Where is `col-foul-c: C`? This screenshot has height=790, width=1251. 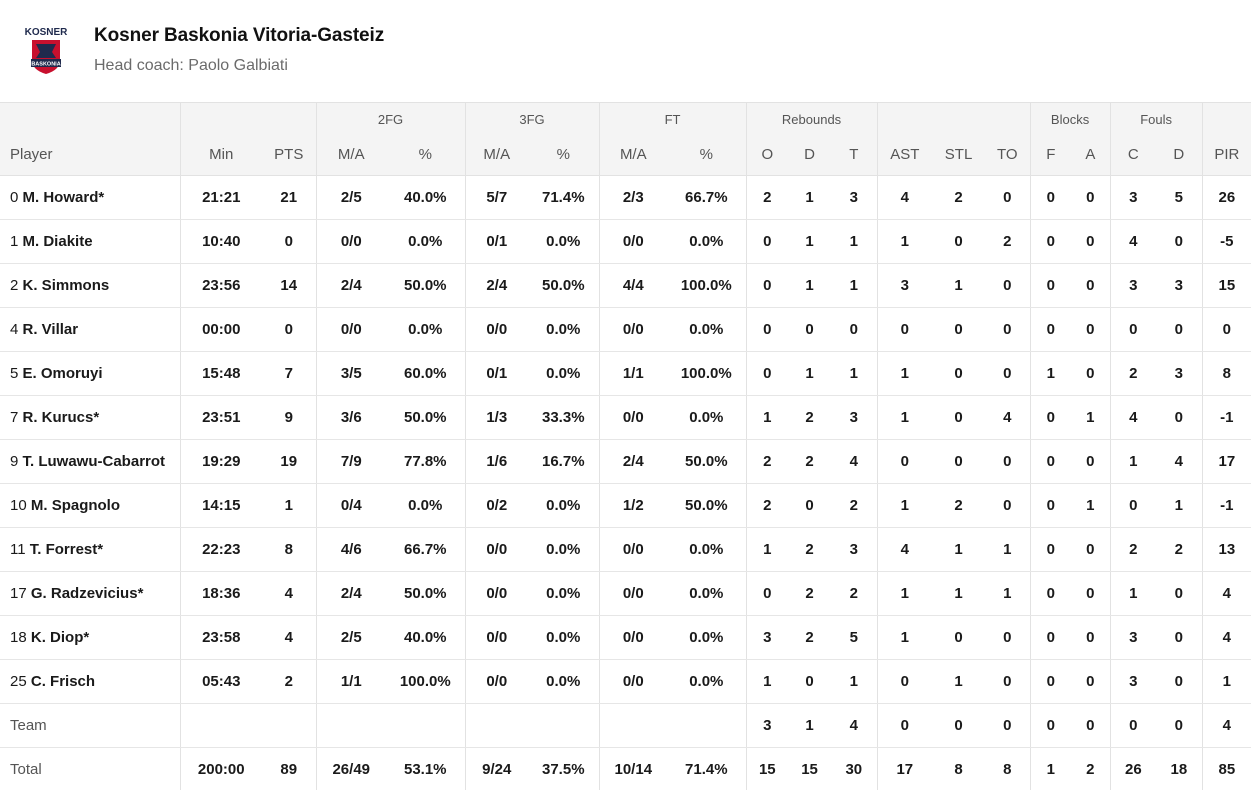 col-foul-c: C is located at coordinates (1133, 154).